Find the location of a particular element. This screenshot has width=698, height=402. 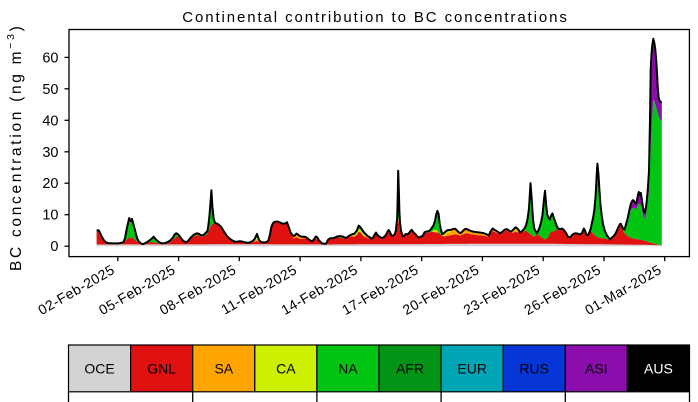

svg-text: 60 is located at coordinates (50, 58).